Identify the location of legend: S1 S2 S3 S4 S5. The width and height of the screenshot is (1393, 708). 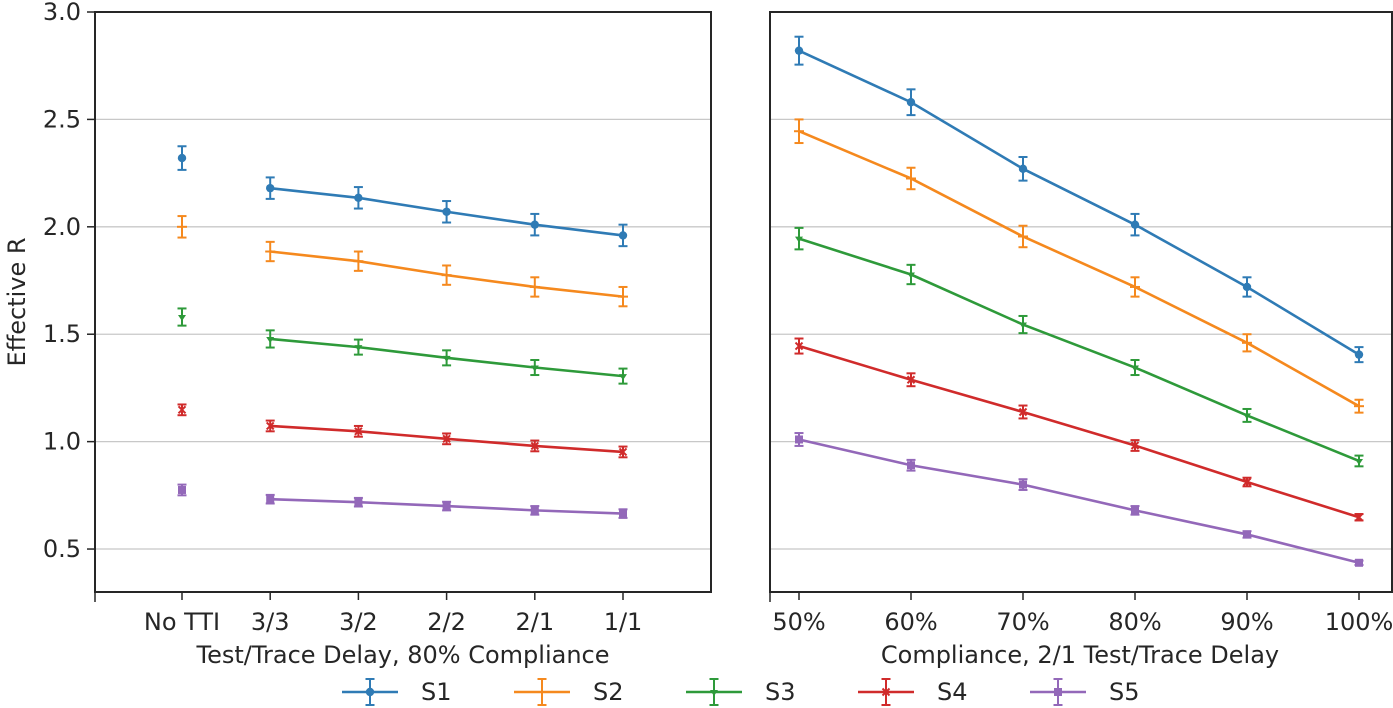
(741, 692).